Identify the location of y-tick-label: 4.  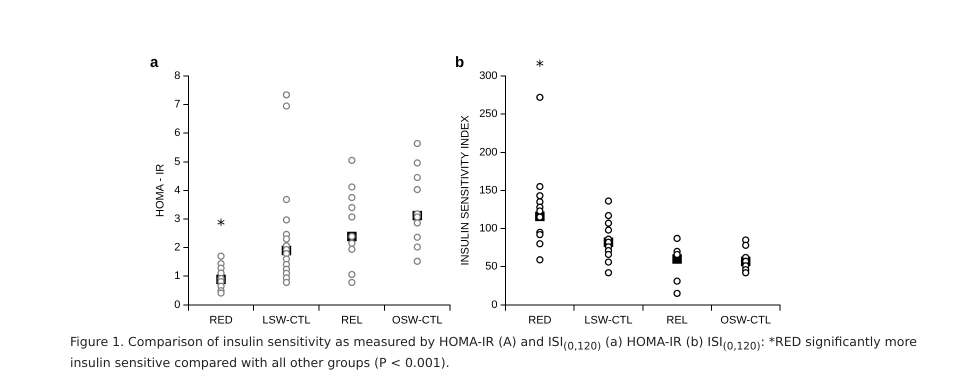
(177, 190).